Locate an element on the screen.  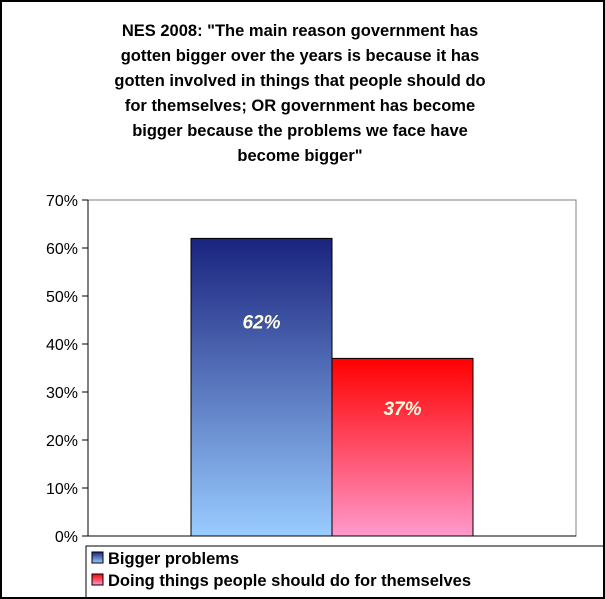
y-axis-ticks: 0% 10% 20% 30% 40% 50% 60% 70% is located at coordinates (67, 369).